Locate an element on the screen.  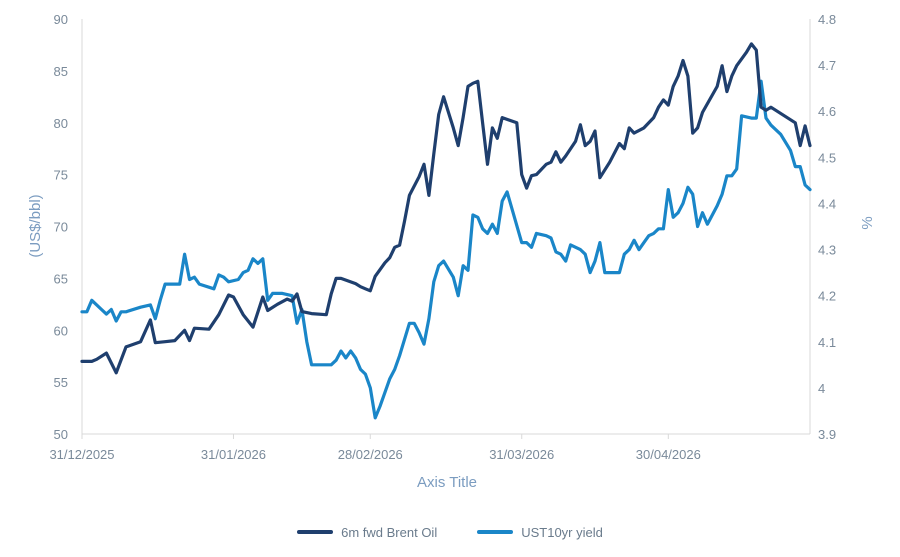
left-tick-label: 50 is located at coordinates (61, 434).